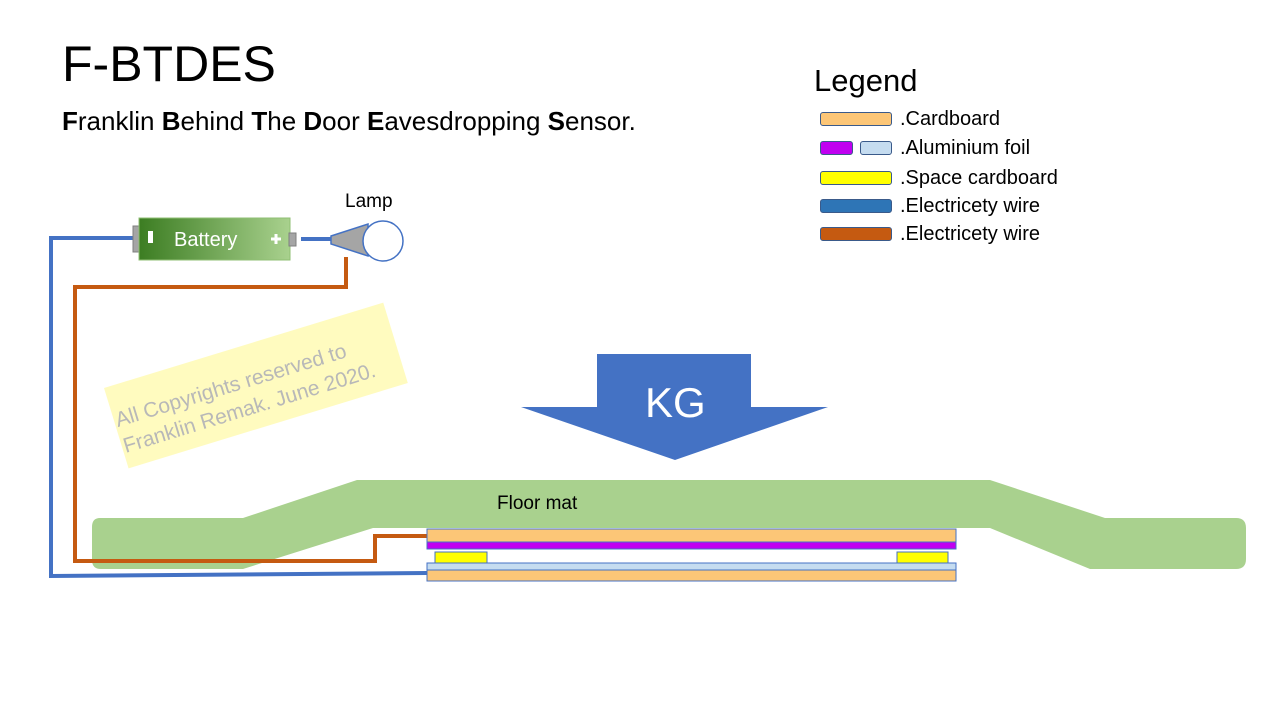  I want to click on right-spacer, so click(922, 557).